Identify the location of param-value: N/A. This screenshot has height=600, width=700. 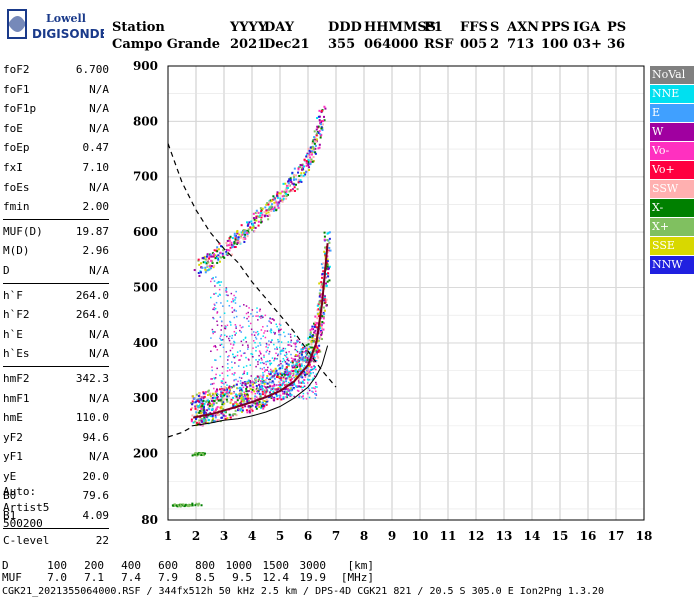
(99, 187).